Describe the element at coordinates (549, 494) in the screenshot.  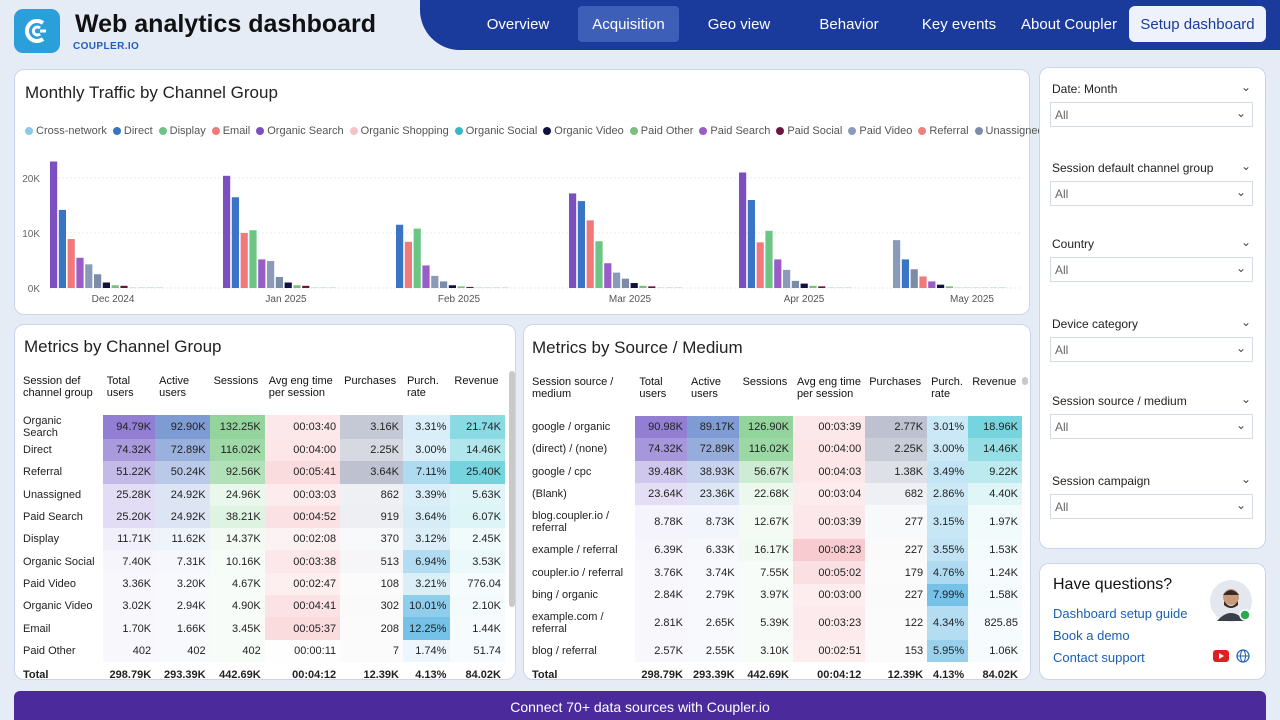
I see `table-cell: (Blank)` at that location.